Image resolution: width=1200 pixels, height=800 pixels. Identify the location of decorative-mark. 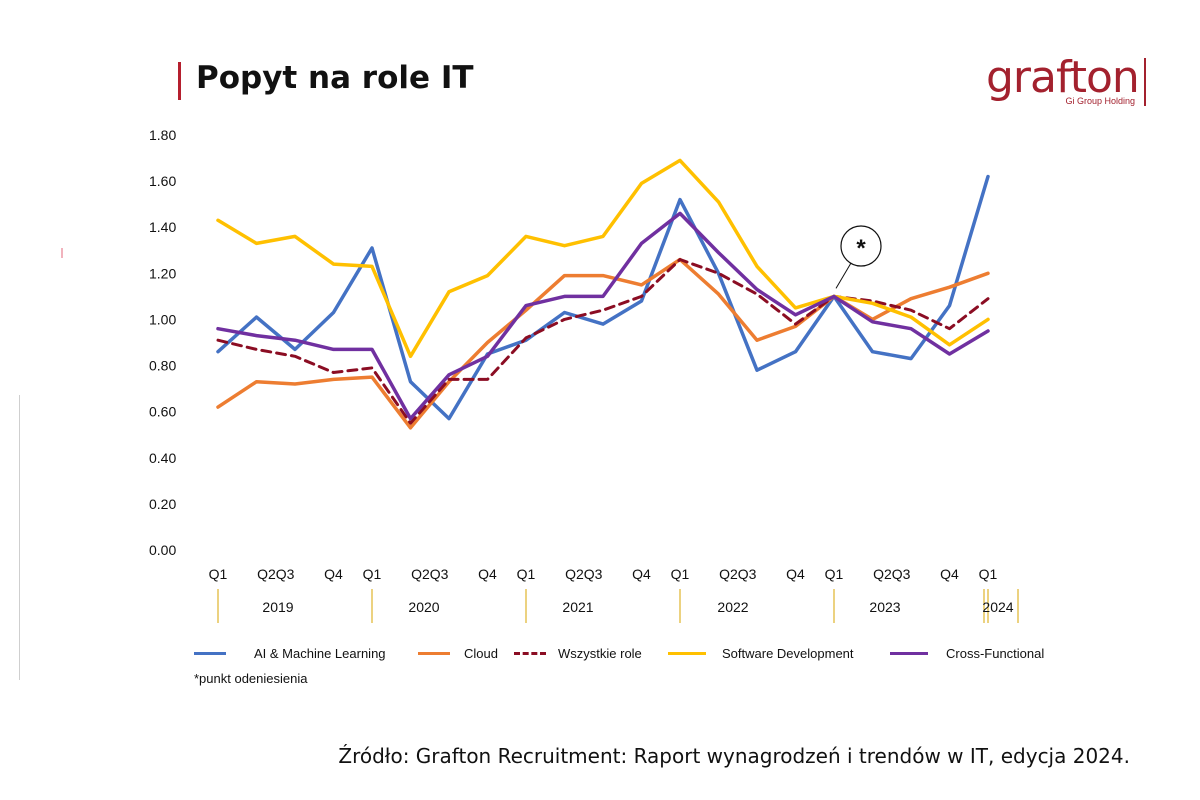
(62, 253).